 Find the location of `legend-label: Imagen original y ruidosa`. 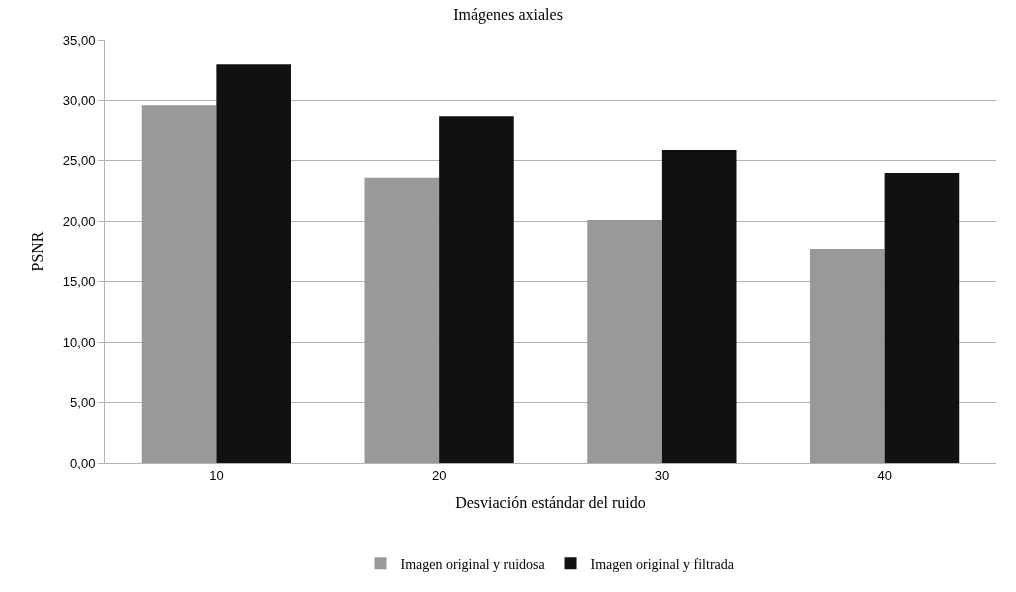

legend-label: Imagen original y ruidosa is located at coordinates (473, 564).